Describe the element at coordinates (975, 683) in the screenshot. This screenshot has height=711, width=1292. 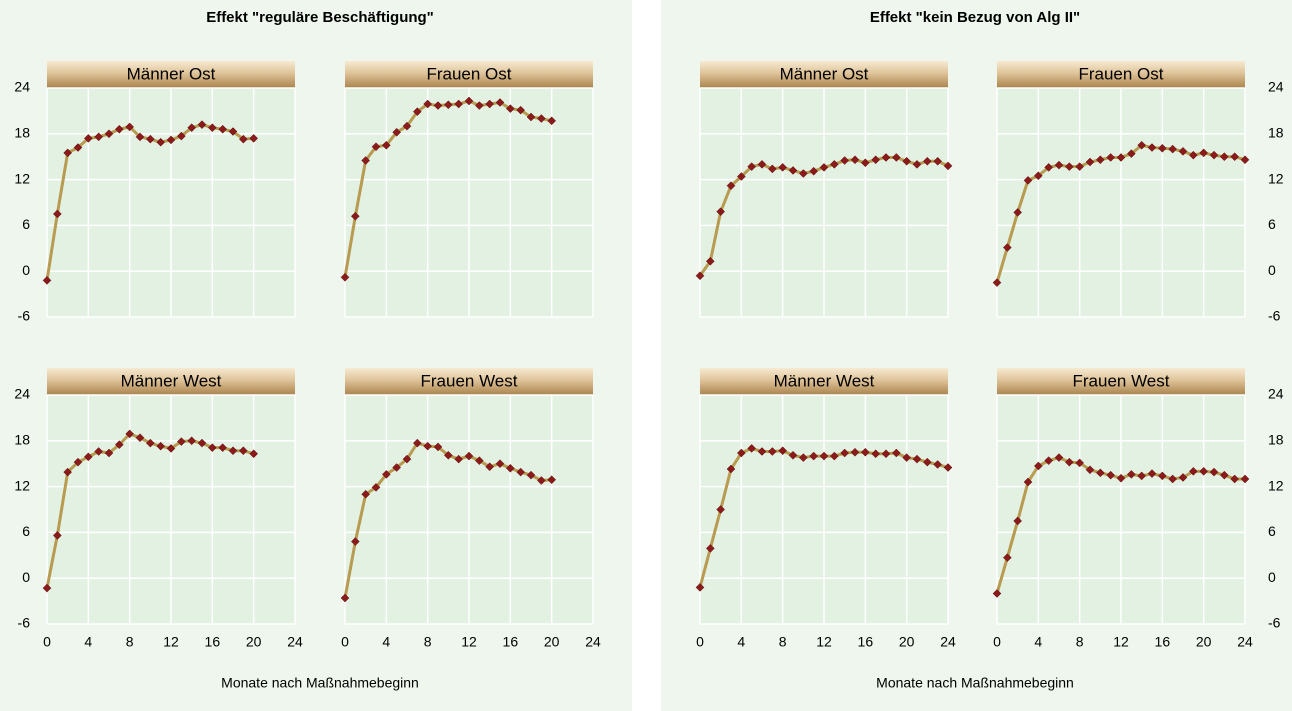
I see `x-axis-label: Monate nach Maßnahmebeginn` at that location.